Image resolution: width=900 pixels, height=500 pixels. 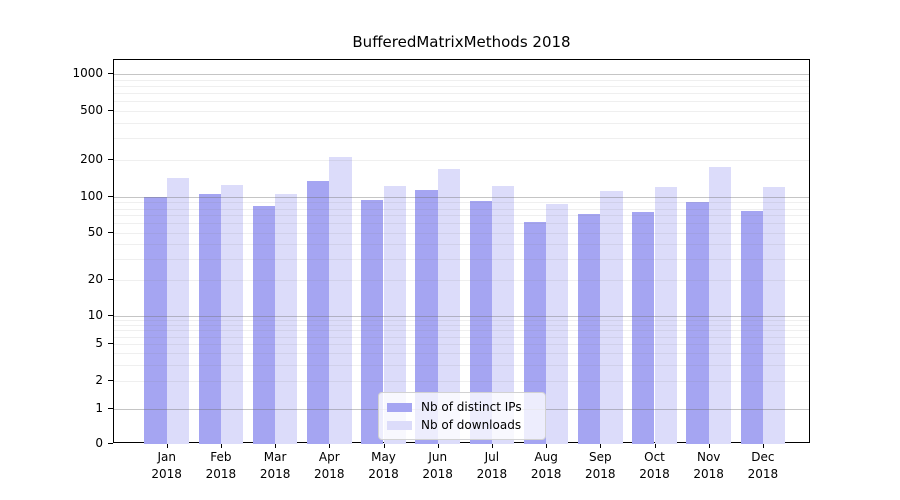 I want to click on bar-distinct-ips-jul, so click(x=480, y=322).